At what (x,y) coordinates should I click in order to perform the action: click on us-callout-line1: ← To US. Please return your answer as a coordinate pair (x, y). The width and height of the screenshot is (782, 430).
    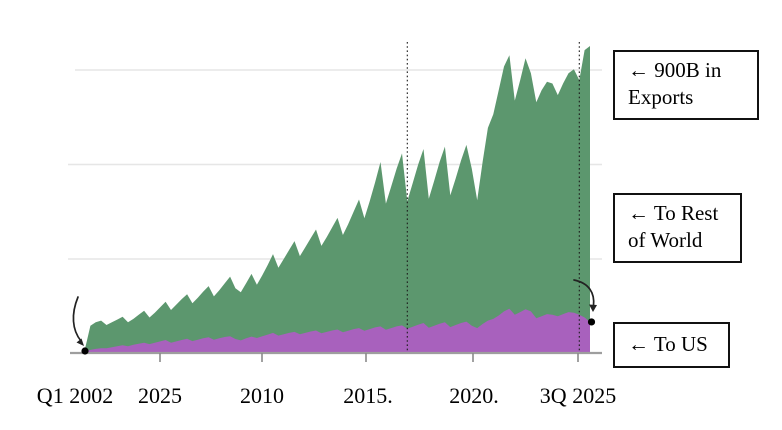
    Looking at the image, I should click on (668, 344).